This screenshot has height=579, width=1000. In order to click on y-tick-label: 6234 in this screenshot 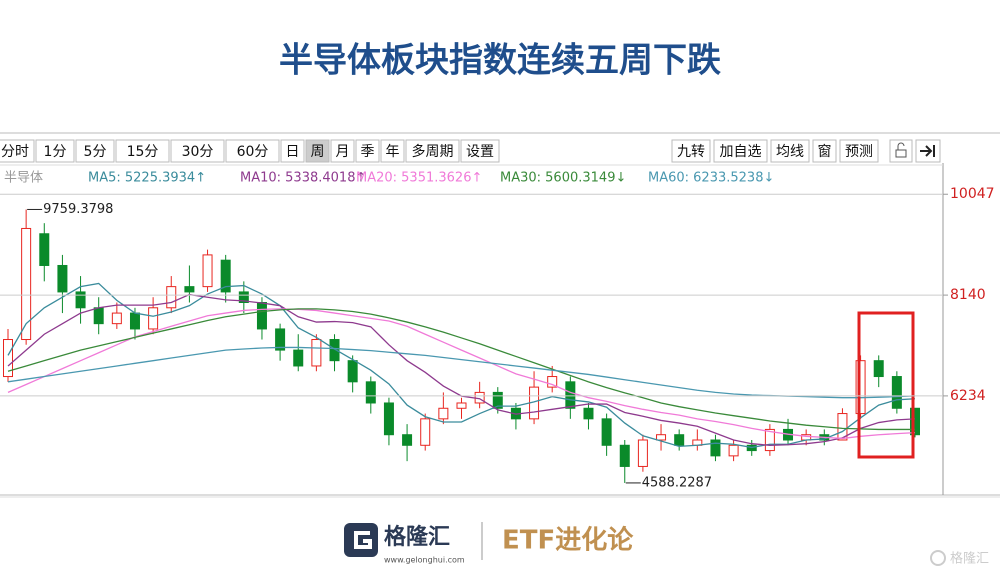, I will do `click(968, 396)`.